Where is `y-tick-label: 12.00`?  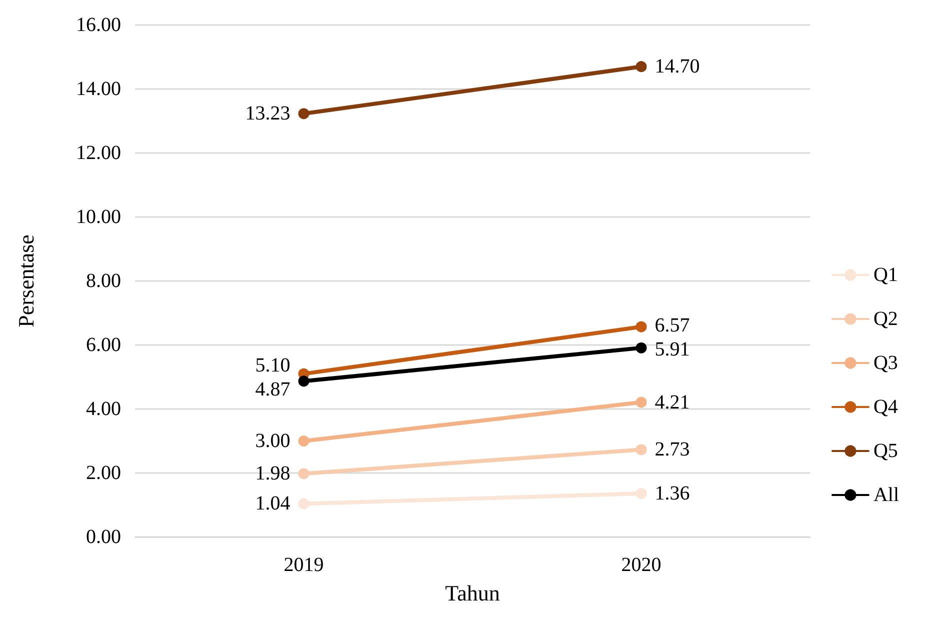
y-tick-label: 12.00 is located at coordinates (98, 153).